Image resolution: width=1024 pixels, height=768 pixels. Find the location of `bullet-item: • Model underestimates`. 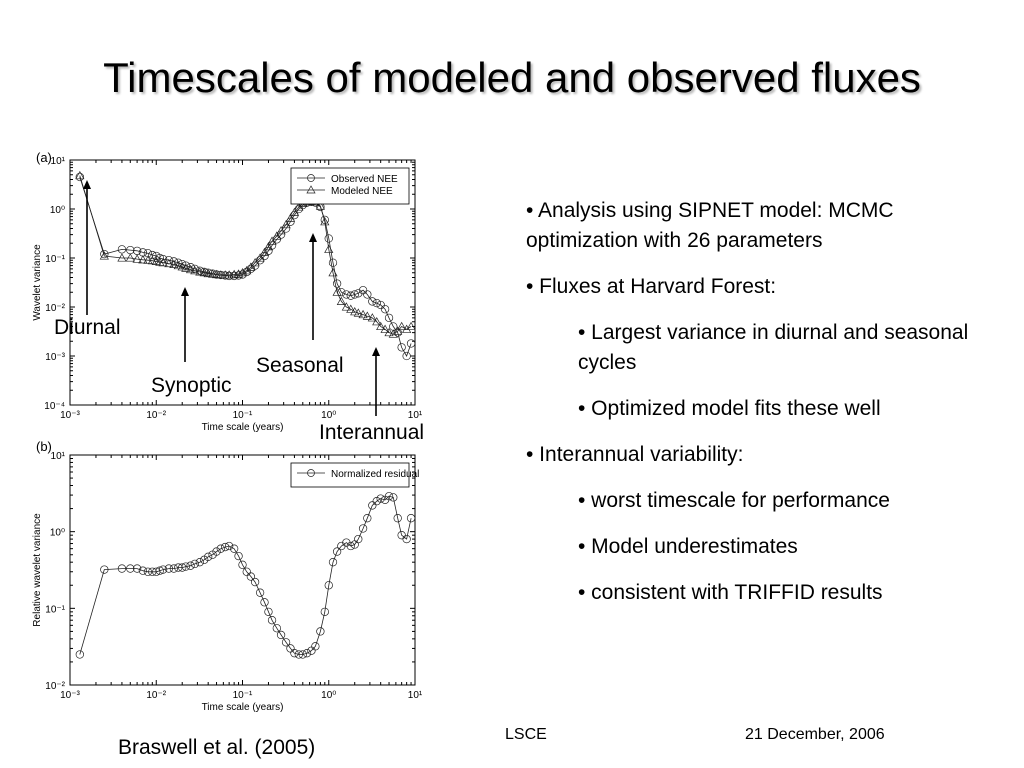

bullet-item: • Model underestimates is located at coordinates (688, 546).